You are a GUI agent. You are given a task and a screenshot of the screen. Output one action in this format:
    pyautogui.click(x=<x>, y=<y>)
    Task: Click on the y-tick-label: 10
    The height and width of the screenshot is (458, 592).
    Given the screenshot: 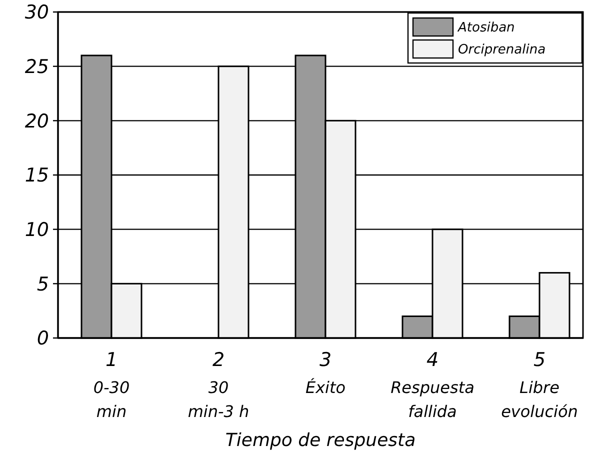 What is the action you would take?
    pyautogui.click(x=36, y=229)
    